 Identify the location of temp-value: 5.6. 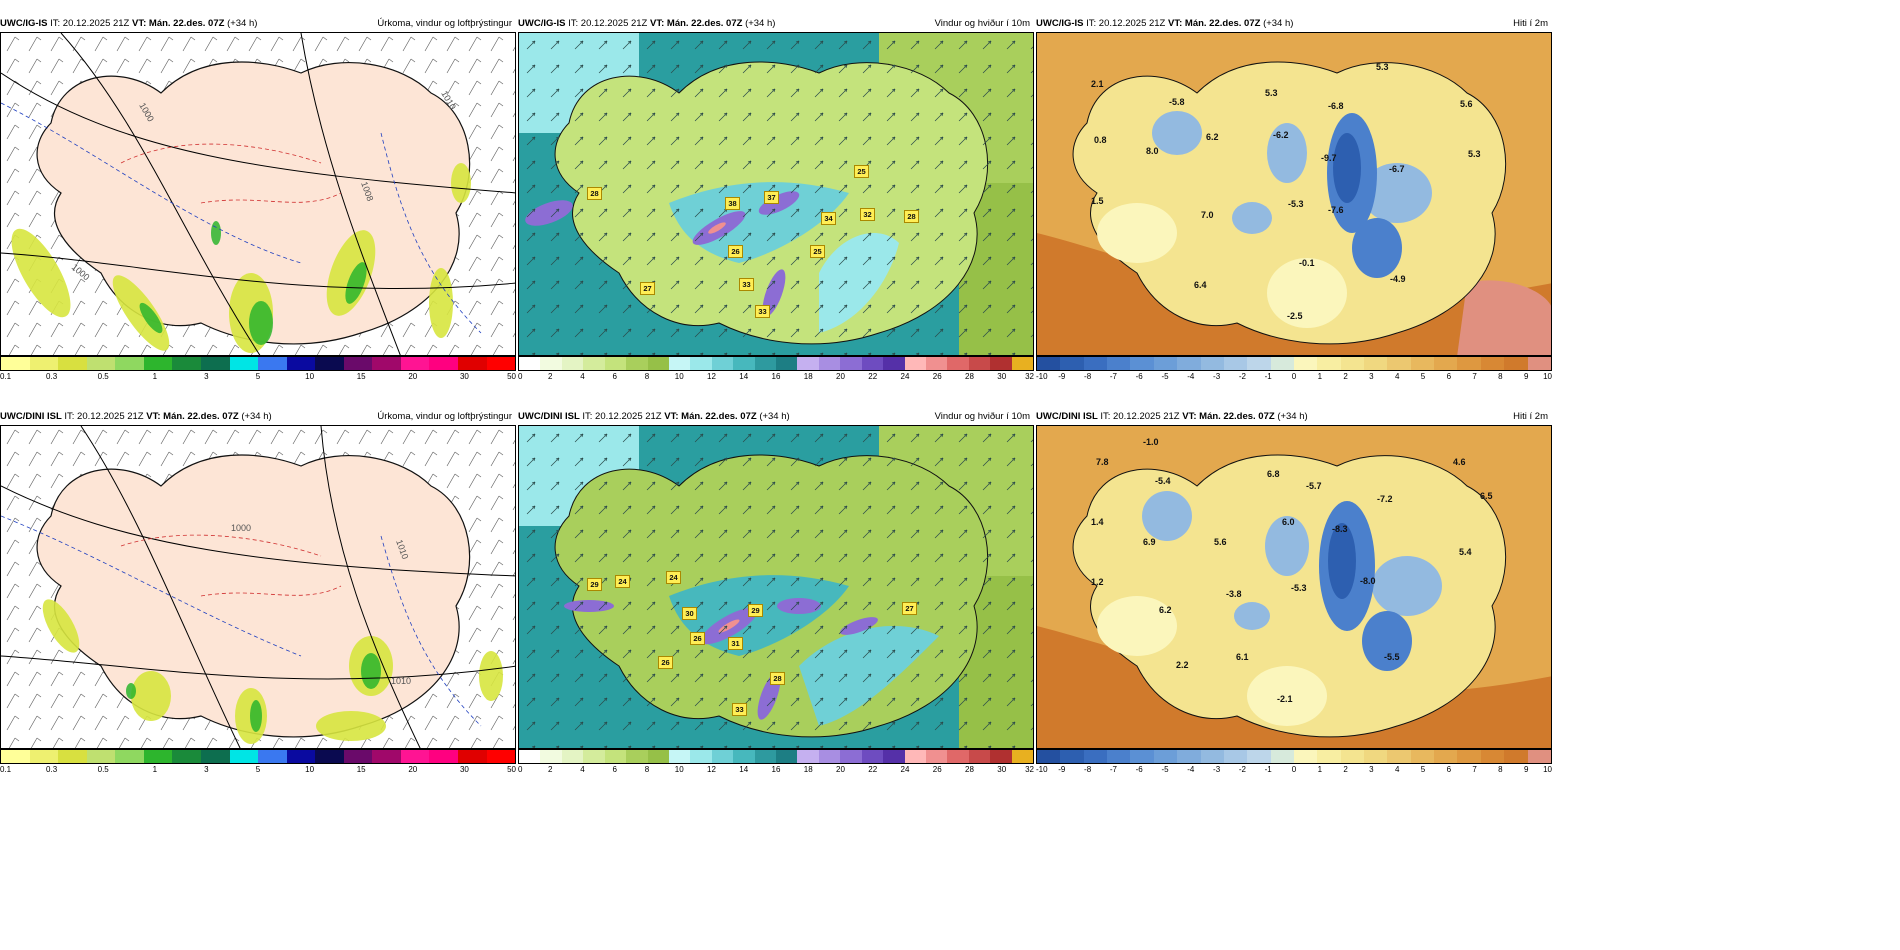
(1220, 542).